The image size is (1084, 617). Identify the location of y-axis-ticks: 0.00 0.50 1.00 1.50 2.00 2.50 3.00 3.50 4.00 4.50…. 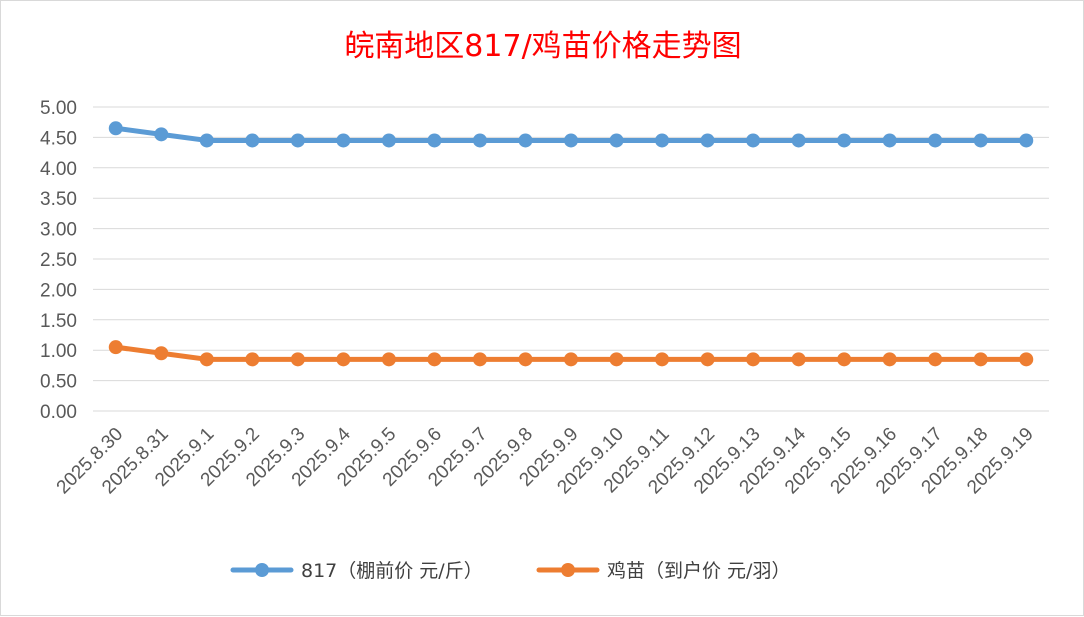
(58, 260).